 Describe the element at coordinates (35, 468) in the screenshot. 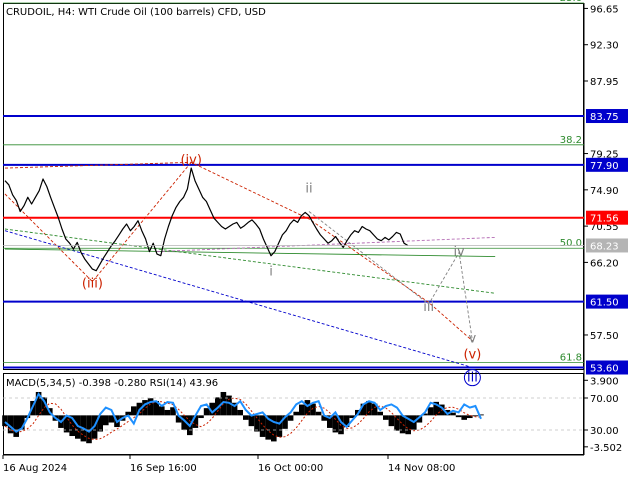

I see `x-tick-label: 16 Aug 2024` at that location.